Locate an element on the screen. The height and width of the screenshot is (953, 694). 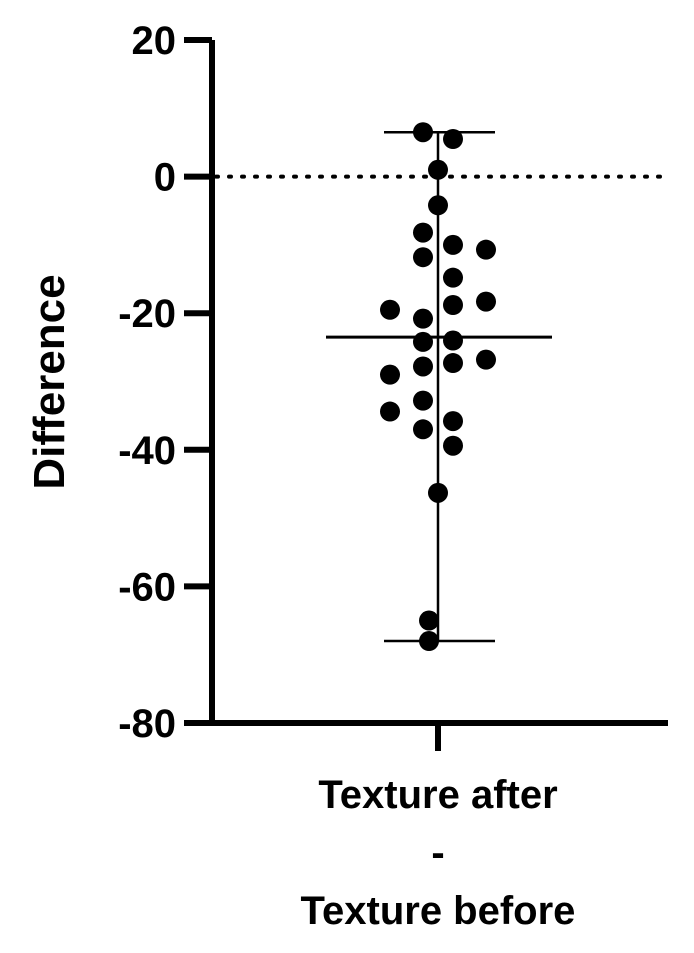
y-tick-label: -20 is located at coordinates (147, 314).